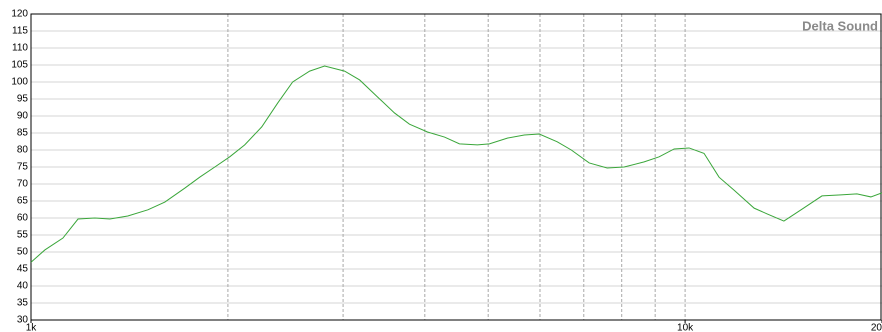  What do you see at coordinates (23, 303) in the screenshot?
I see `y-tick-label: 35` at bounding box center [23, 303].